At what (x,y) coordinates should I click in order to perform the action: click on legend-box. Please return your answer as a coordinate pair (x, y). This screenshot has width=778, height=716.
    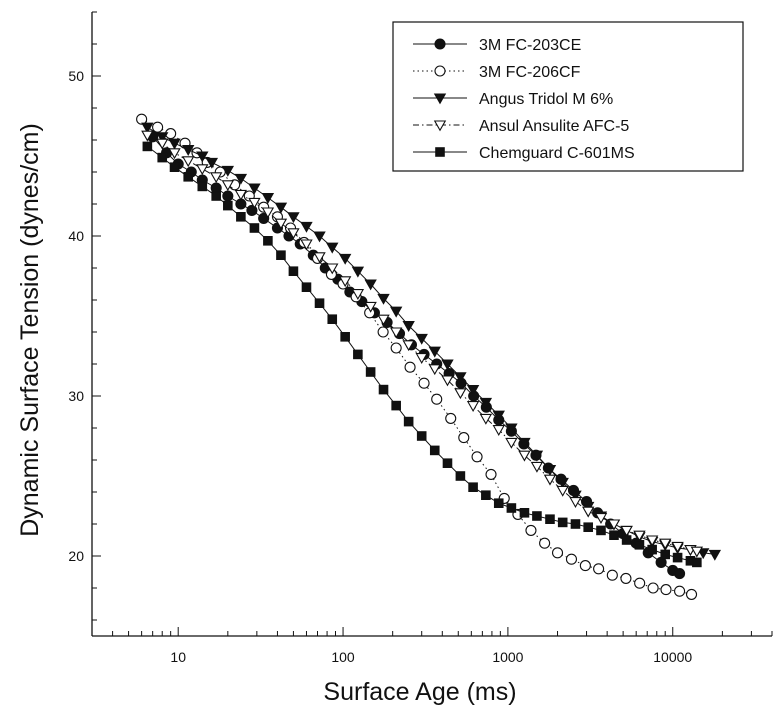
    Looking at the image, I should click on (568, 96).